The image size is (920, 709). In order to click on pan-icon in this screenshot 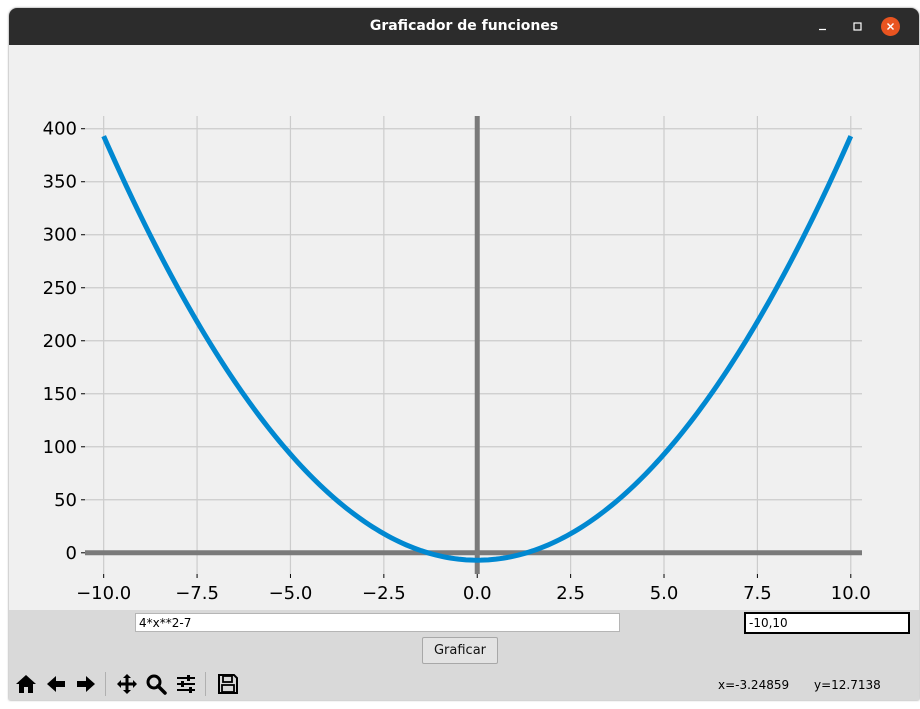, I will do `click(127, 684)`.